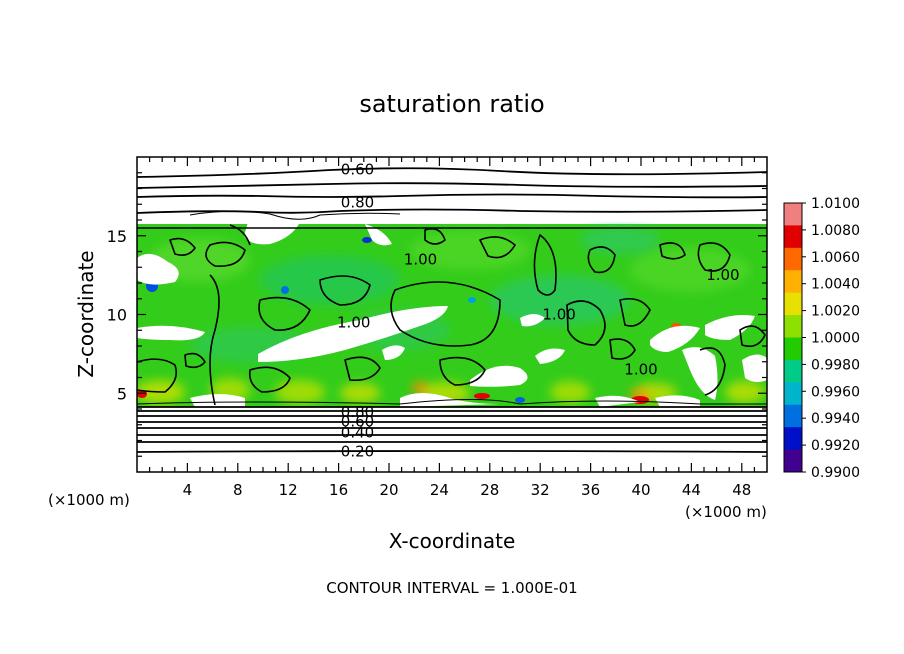 This screenshot has width=904, height=654. Describe the element at coordinates (122, 393) in the screenshot. I see `y-tick-label: 5` at that location.